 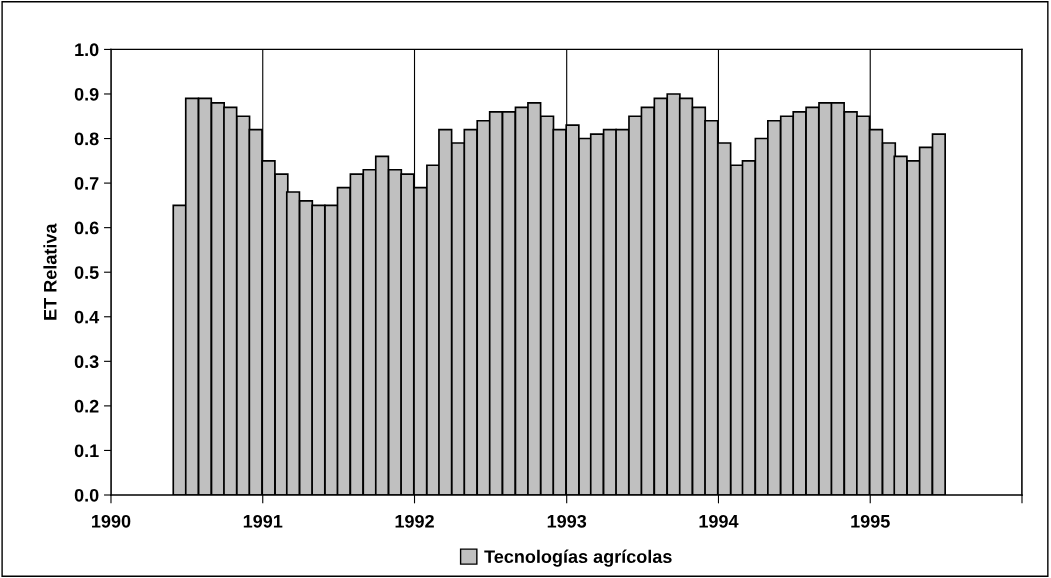 What do you see at coordinates (87, 317) in the screenshot?
I see `y-tick-label: 0.4` at bounding box center [87, 317].